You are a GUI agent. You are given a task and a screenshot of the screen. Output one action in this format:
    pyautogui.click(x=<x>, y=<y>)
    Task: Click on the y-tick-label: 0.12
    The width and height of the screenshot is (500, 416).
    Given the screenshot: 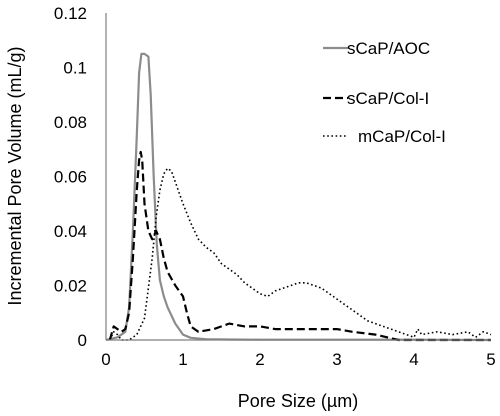 What is the action you would take?
    pyautogui.click(x=70, y=13)
    